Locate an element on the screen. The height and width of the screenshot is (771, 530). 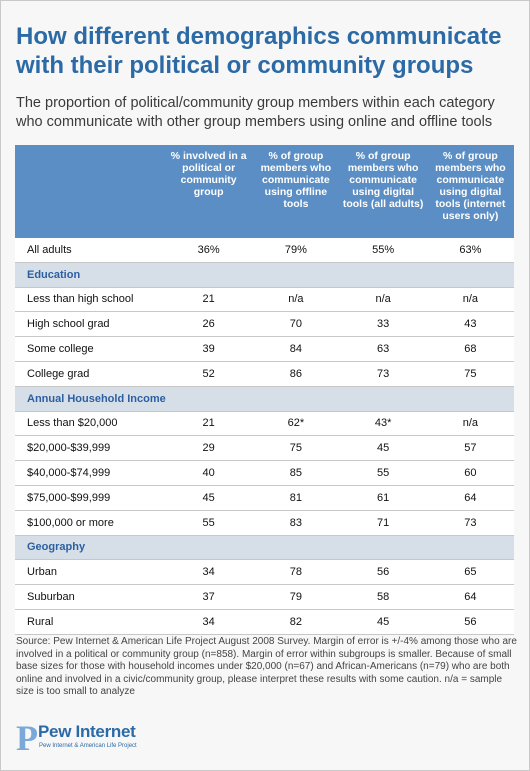
table-row: All adults 36% 79% 55% 63% is located at coordinates (264, 250).